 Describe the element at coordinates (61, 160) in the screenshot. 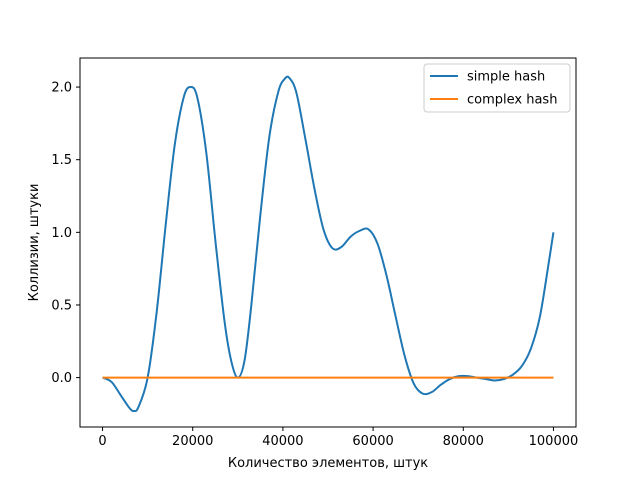

I see `y-tick-label: 1.5` at that location.